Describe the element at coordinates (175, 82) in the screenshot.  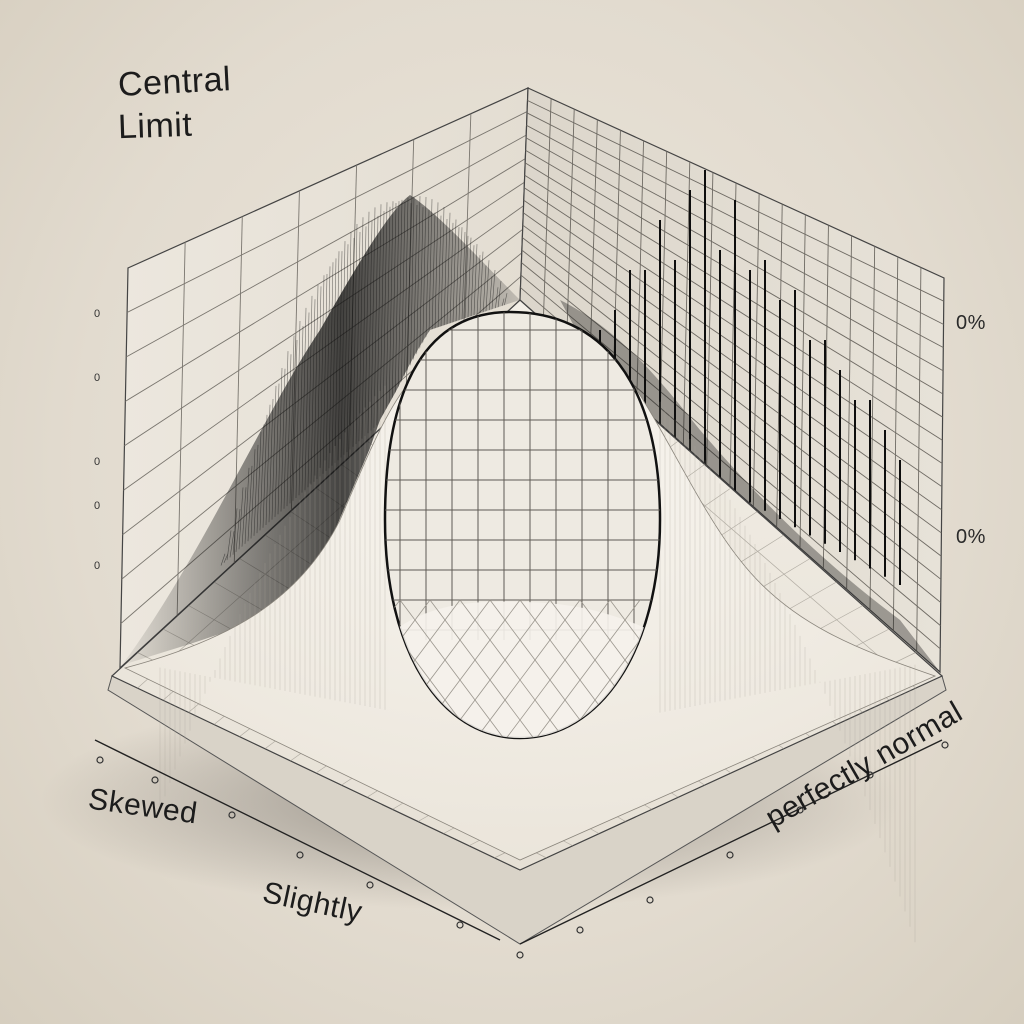
I see `title-line-1: Central` at that location.